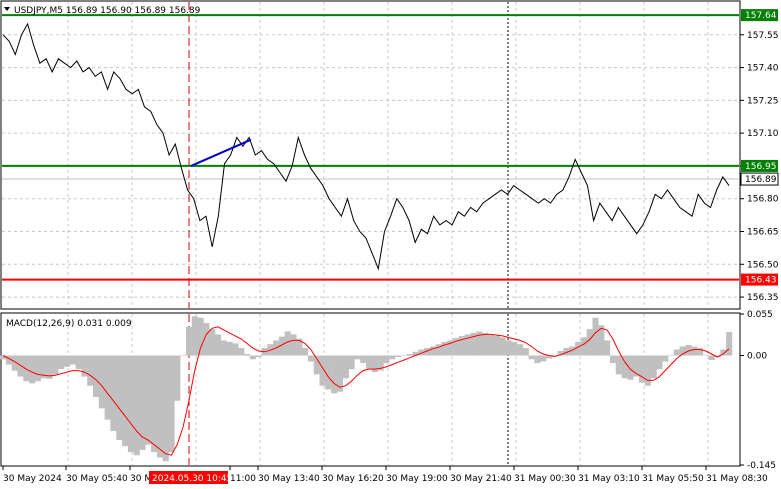 The image size is (781, 489). What do you see at coordinates (7, 9) in the screenshot?
I see `dropdown-arrow-icon` at bounding box center [7, 9].